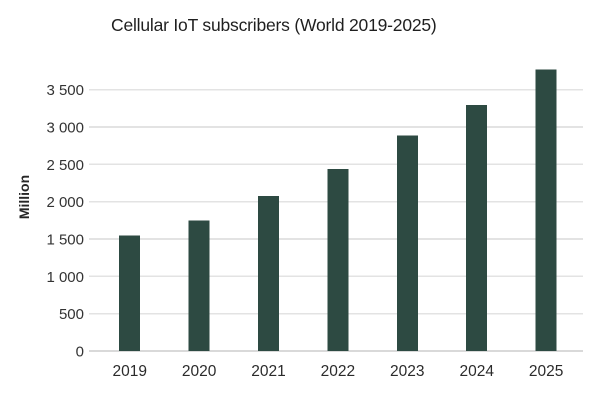 Image resolution: width=600 pixels, height=400 pixels. Describe the element at coordinates (65, 128) in the screenshot. I see `y-tick-label: 3 000` at that location.